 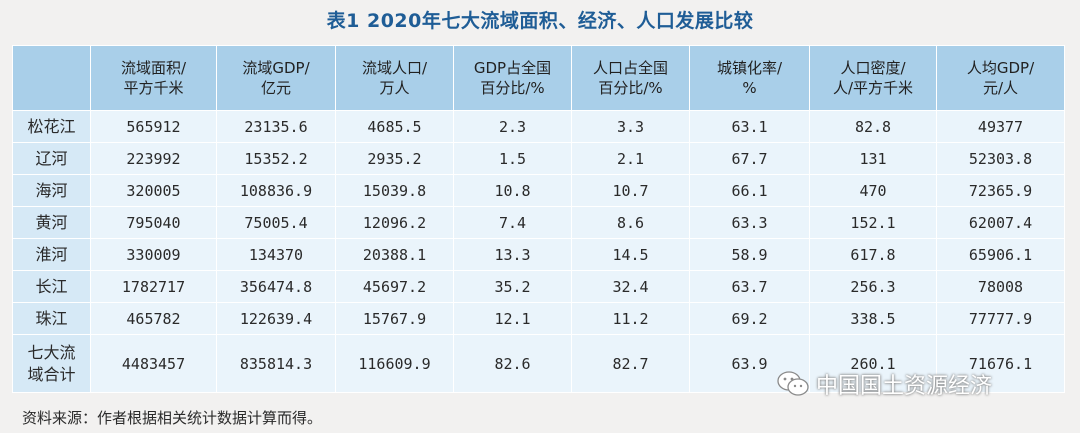 What do you see at coordinates (276, 78) in the screenshot?
I see `column-header: 流域GDP/亿元` at bounding box center [276, 78].